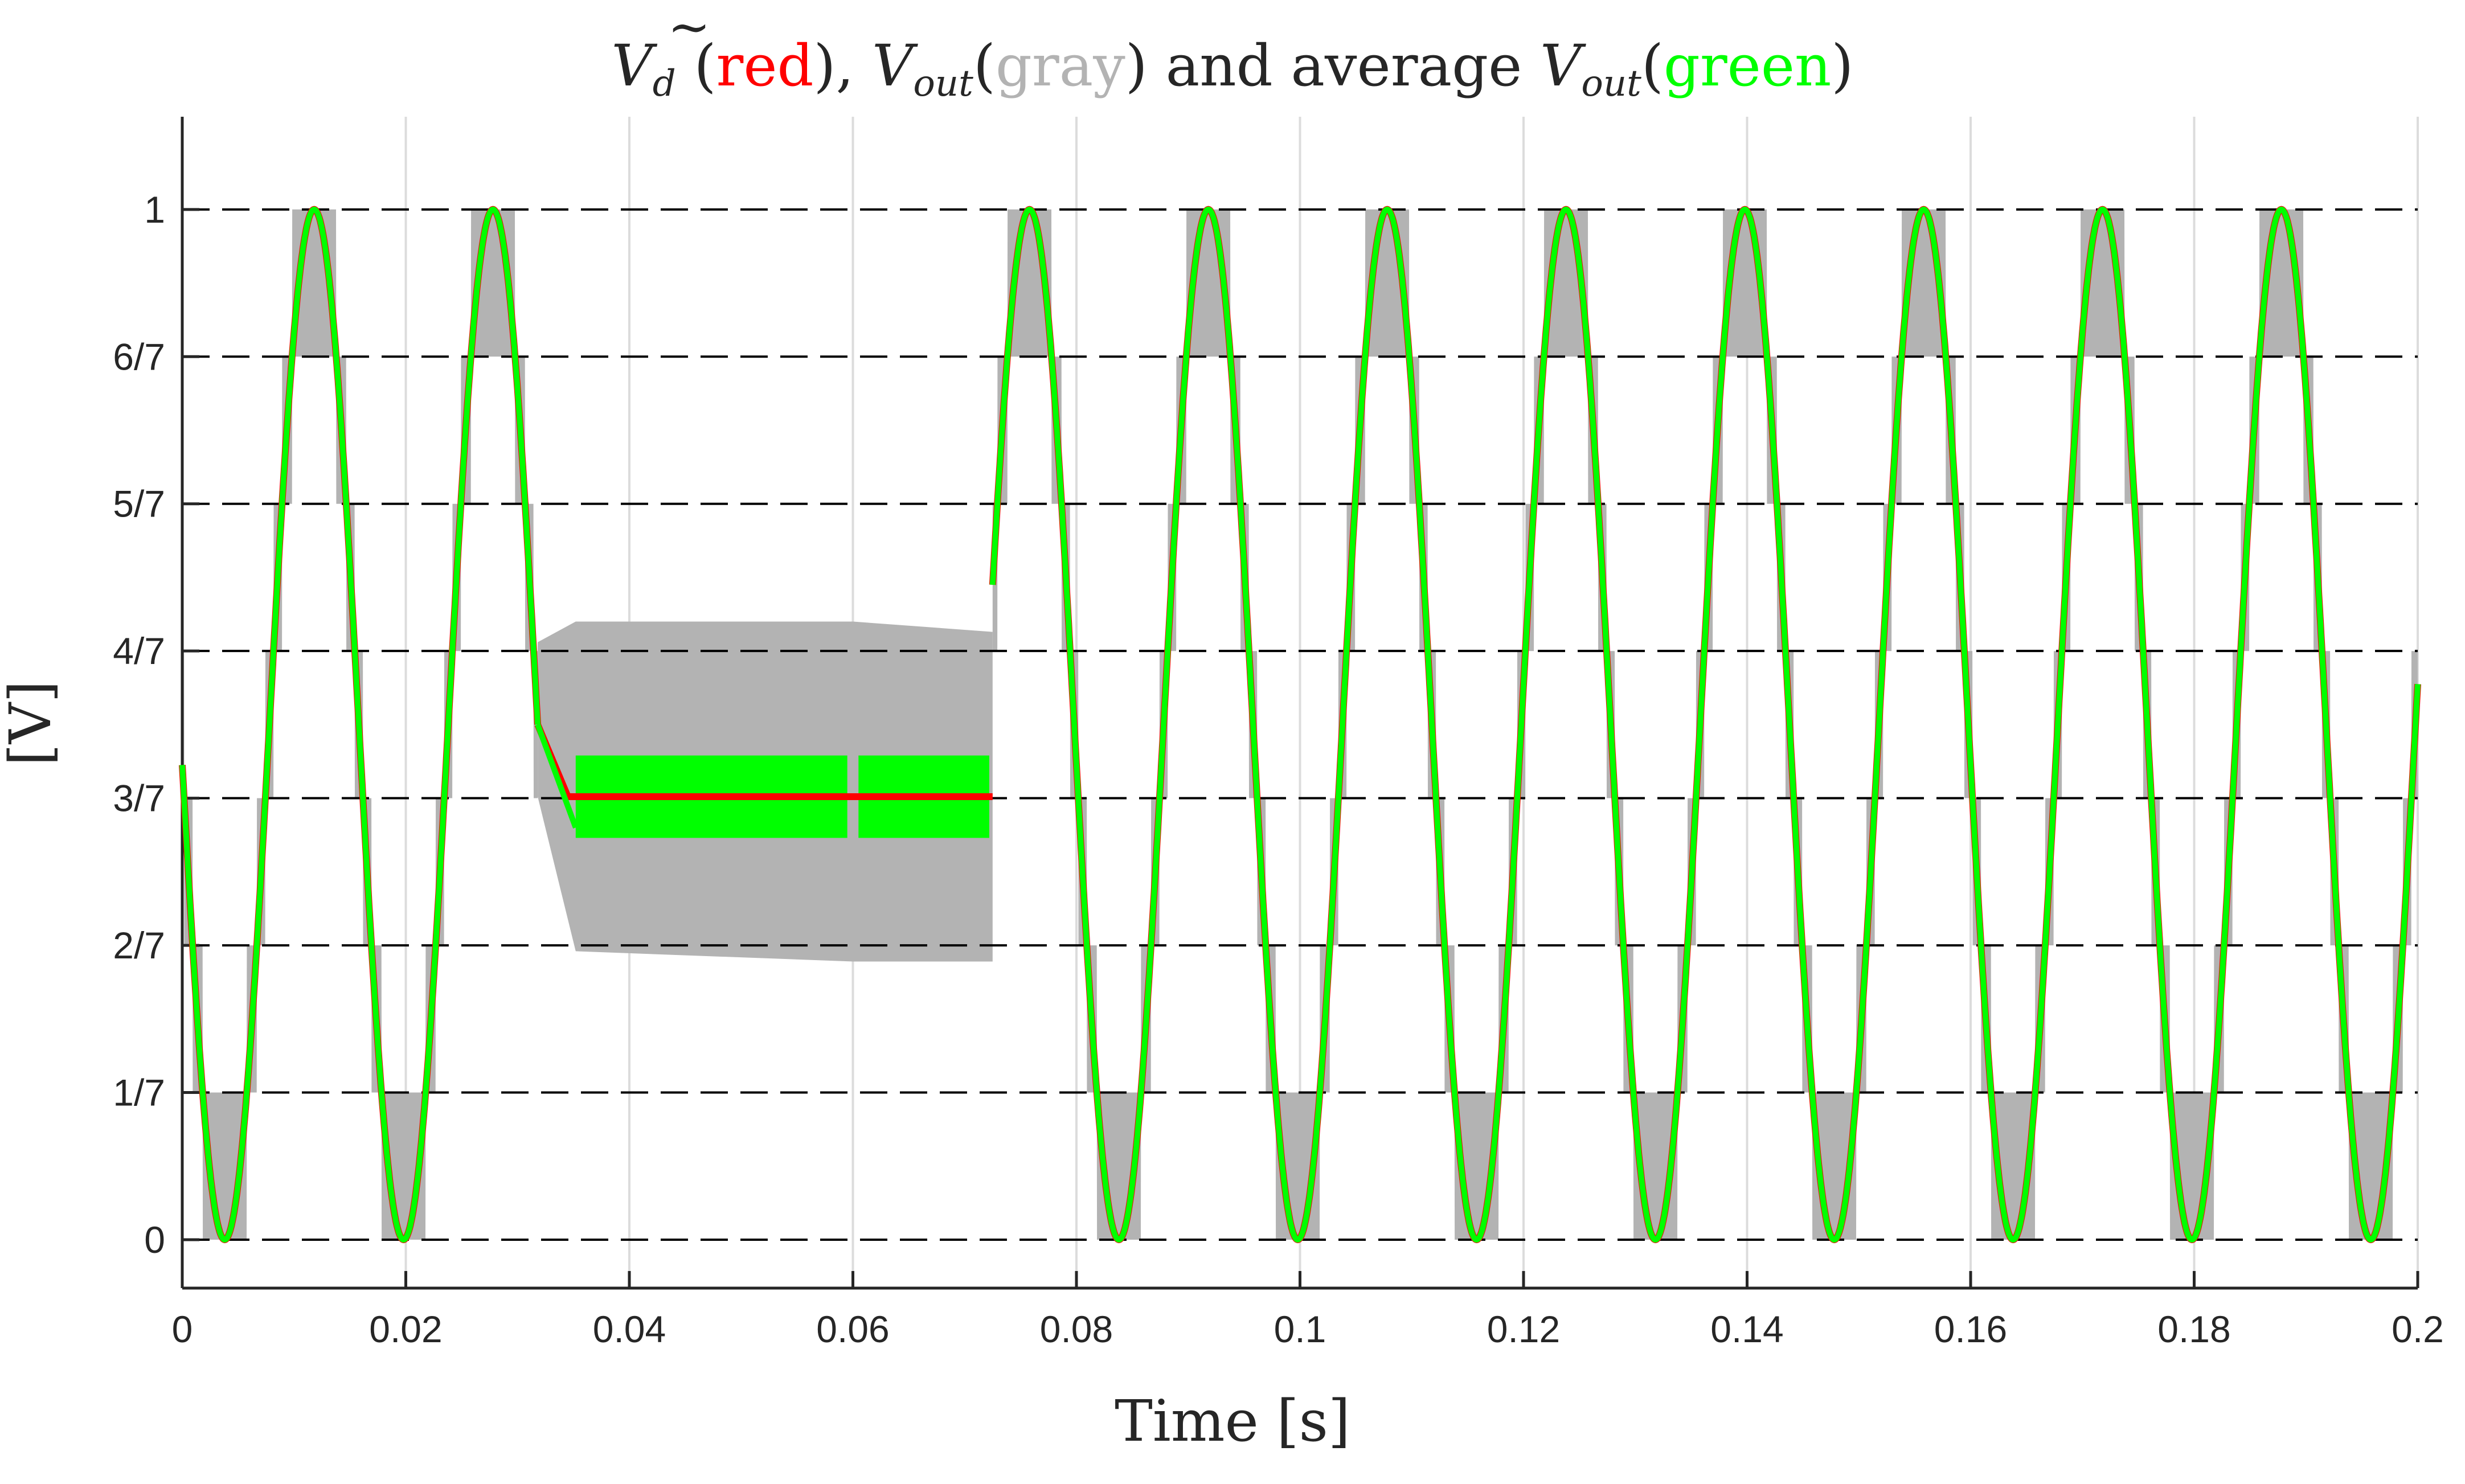  Describe the element at coordinates (139, 724) in the screenshot. I see `y-tick-labels: 0 1/7 2/7 3/7 4/7 5/7 6/7 1` at that location.